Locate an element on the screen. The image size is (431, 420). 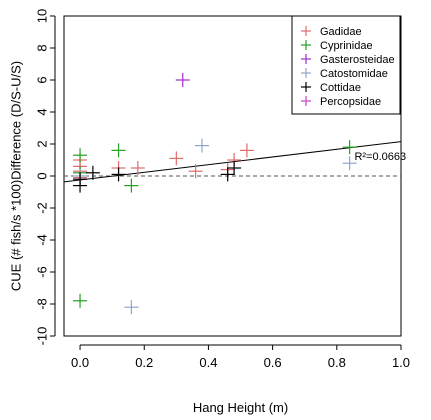
legend-item: Cottidae is located at coordinates (331, 88).